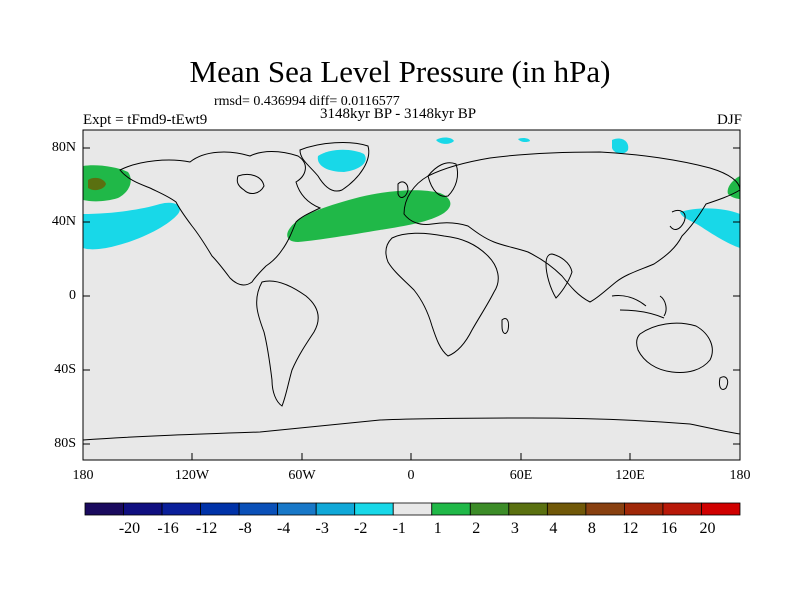 Image resolution: width=800 pixels, height=600 pixels. What do you see at coordinates (65, 443) in the screenshot?
I see `lat-tick-80s: 80S` at bounding box center [65, 443].